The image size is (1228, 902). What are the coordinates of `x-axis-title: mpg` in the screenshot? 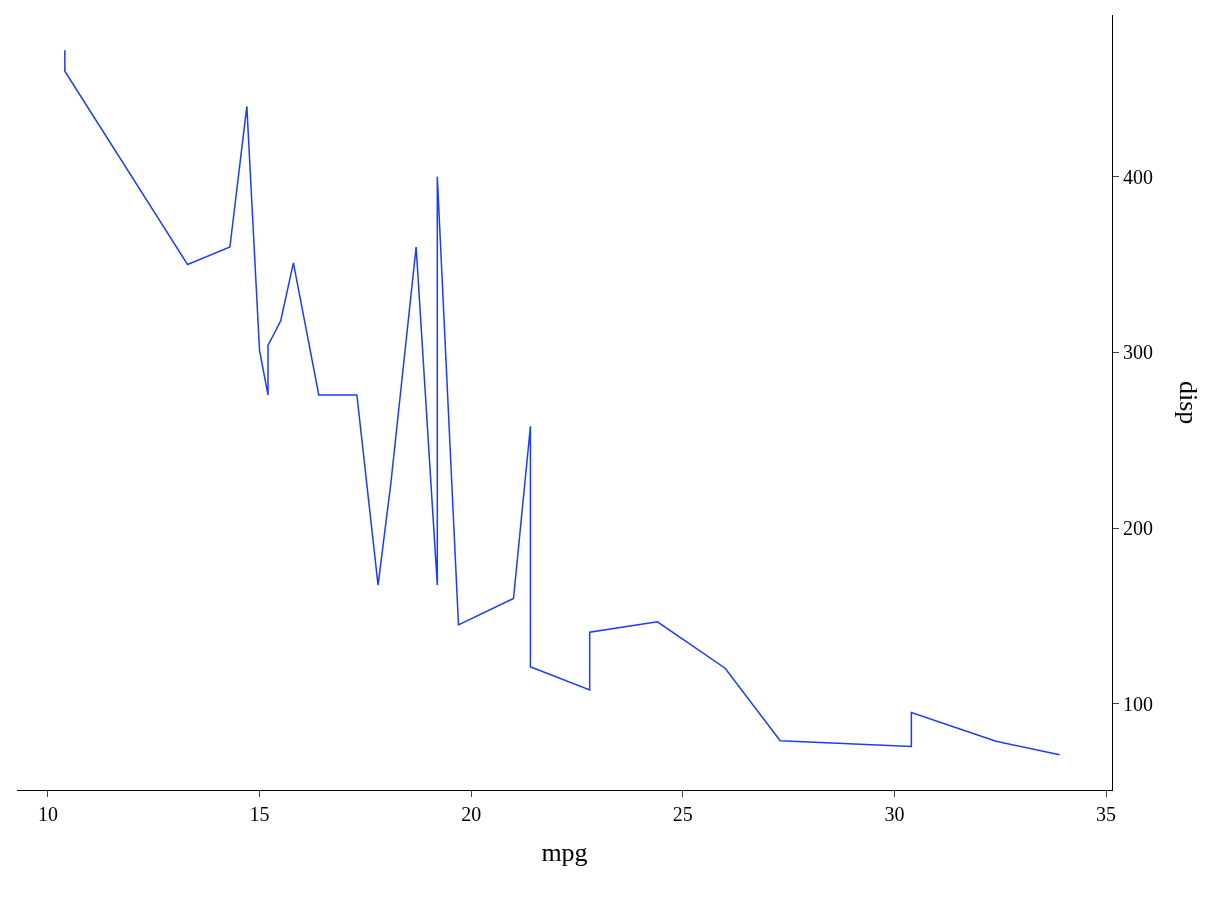 It's located at (564, 852).